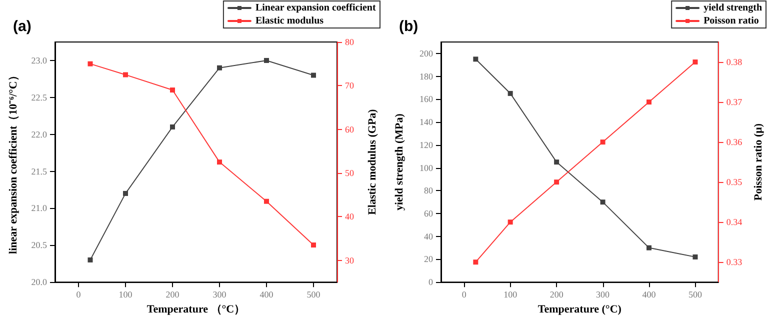 This screenshot has height=320, width=772. Describe the element at coordinates (289, 21) in the screenshot. I see `legend-label: Elastic modulus` at that location.